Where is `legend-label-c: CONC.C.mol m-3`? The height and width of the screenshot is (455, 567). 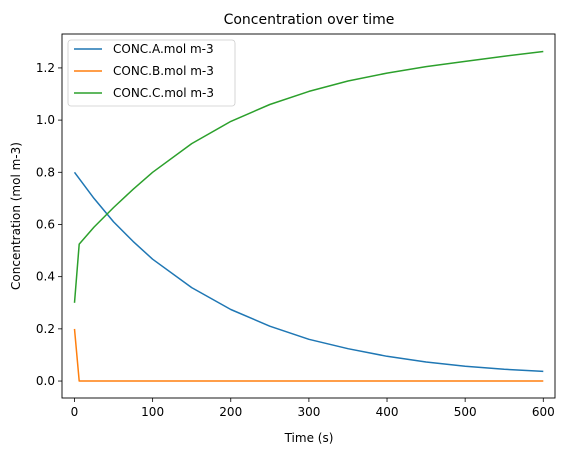 legend-label-c: CONC.C.mol m-3 is located at coordinates (163, 93).